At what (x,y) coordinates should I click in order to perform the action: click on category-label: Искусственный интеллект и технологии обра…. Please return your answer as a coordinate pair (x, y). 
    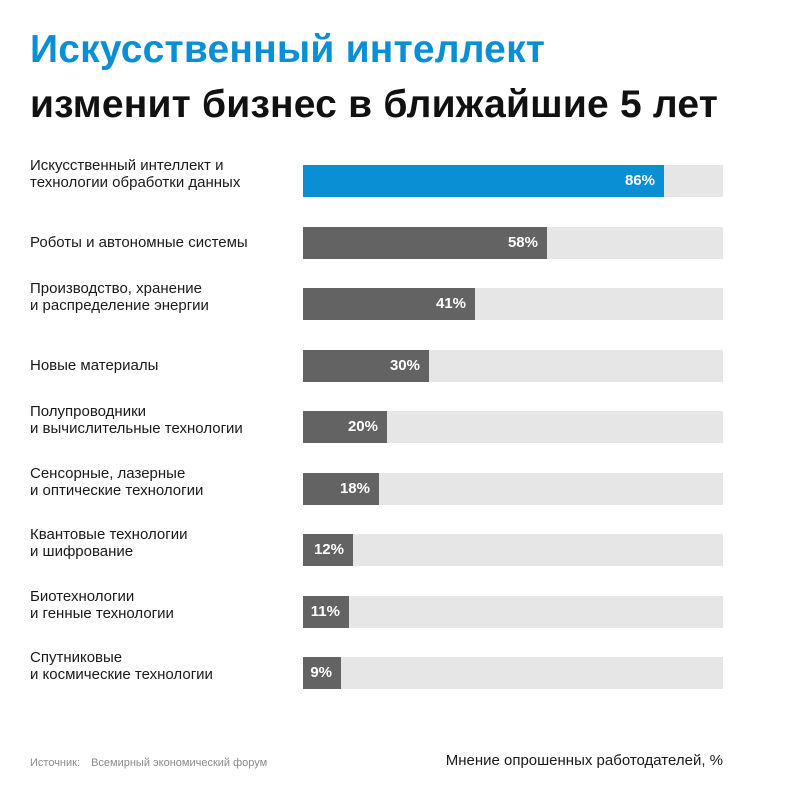
    Looking at the image, I should click on (162, 174).